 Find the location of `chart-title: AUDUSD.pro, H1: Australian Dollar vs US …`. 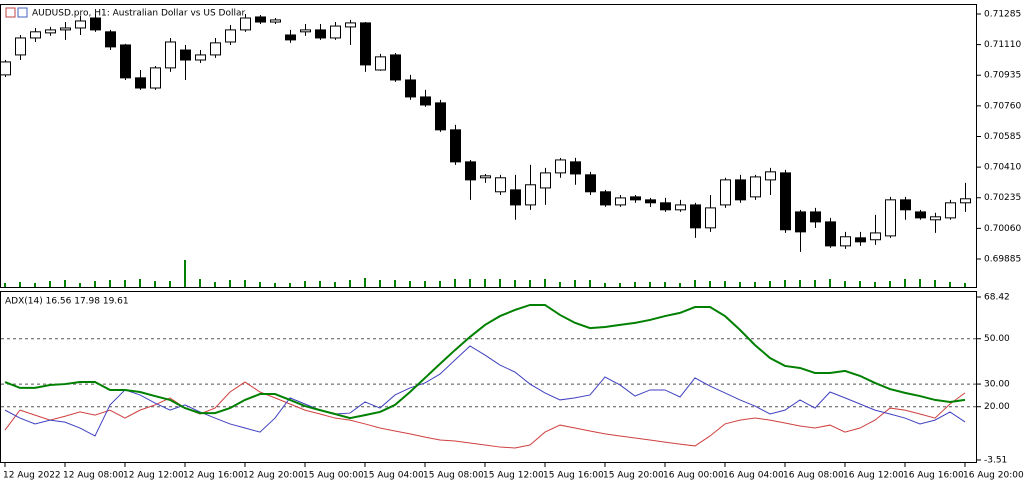

chart-title: AUDUSD.pro, H1: Australian Dollar vs US … is located at coordinates (138, 14).